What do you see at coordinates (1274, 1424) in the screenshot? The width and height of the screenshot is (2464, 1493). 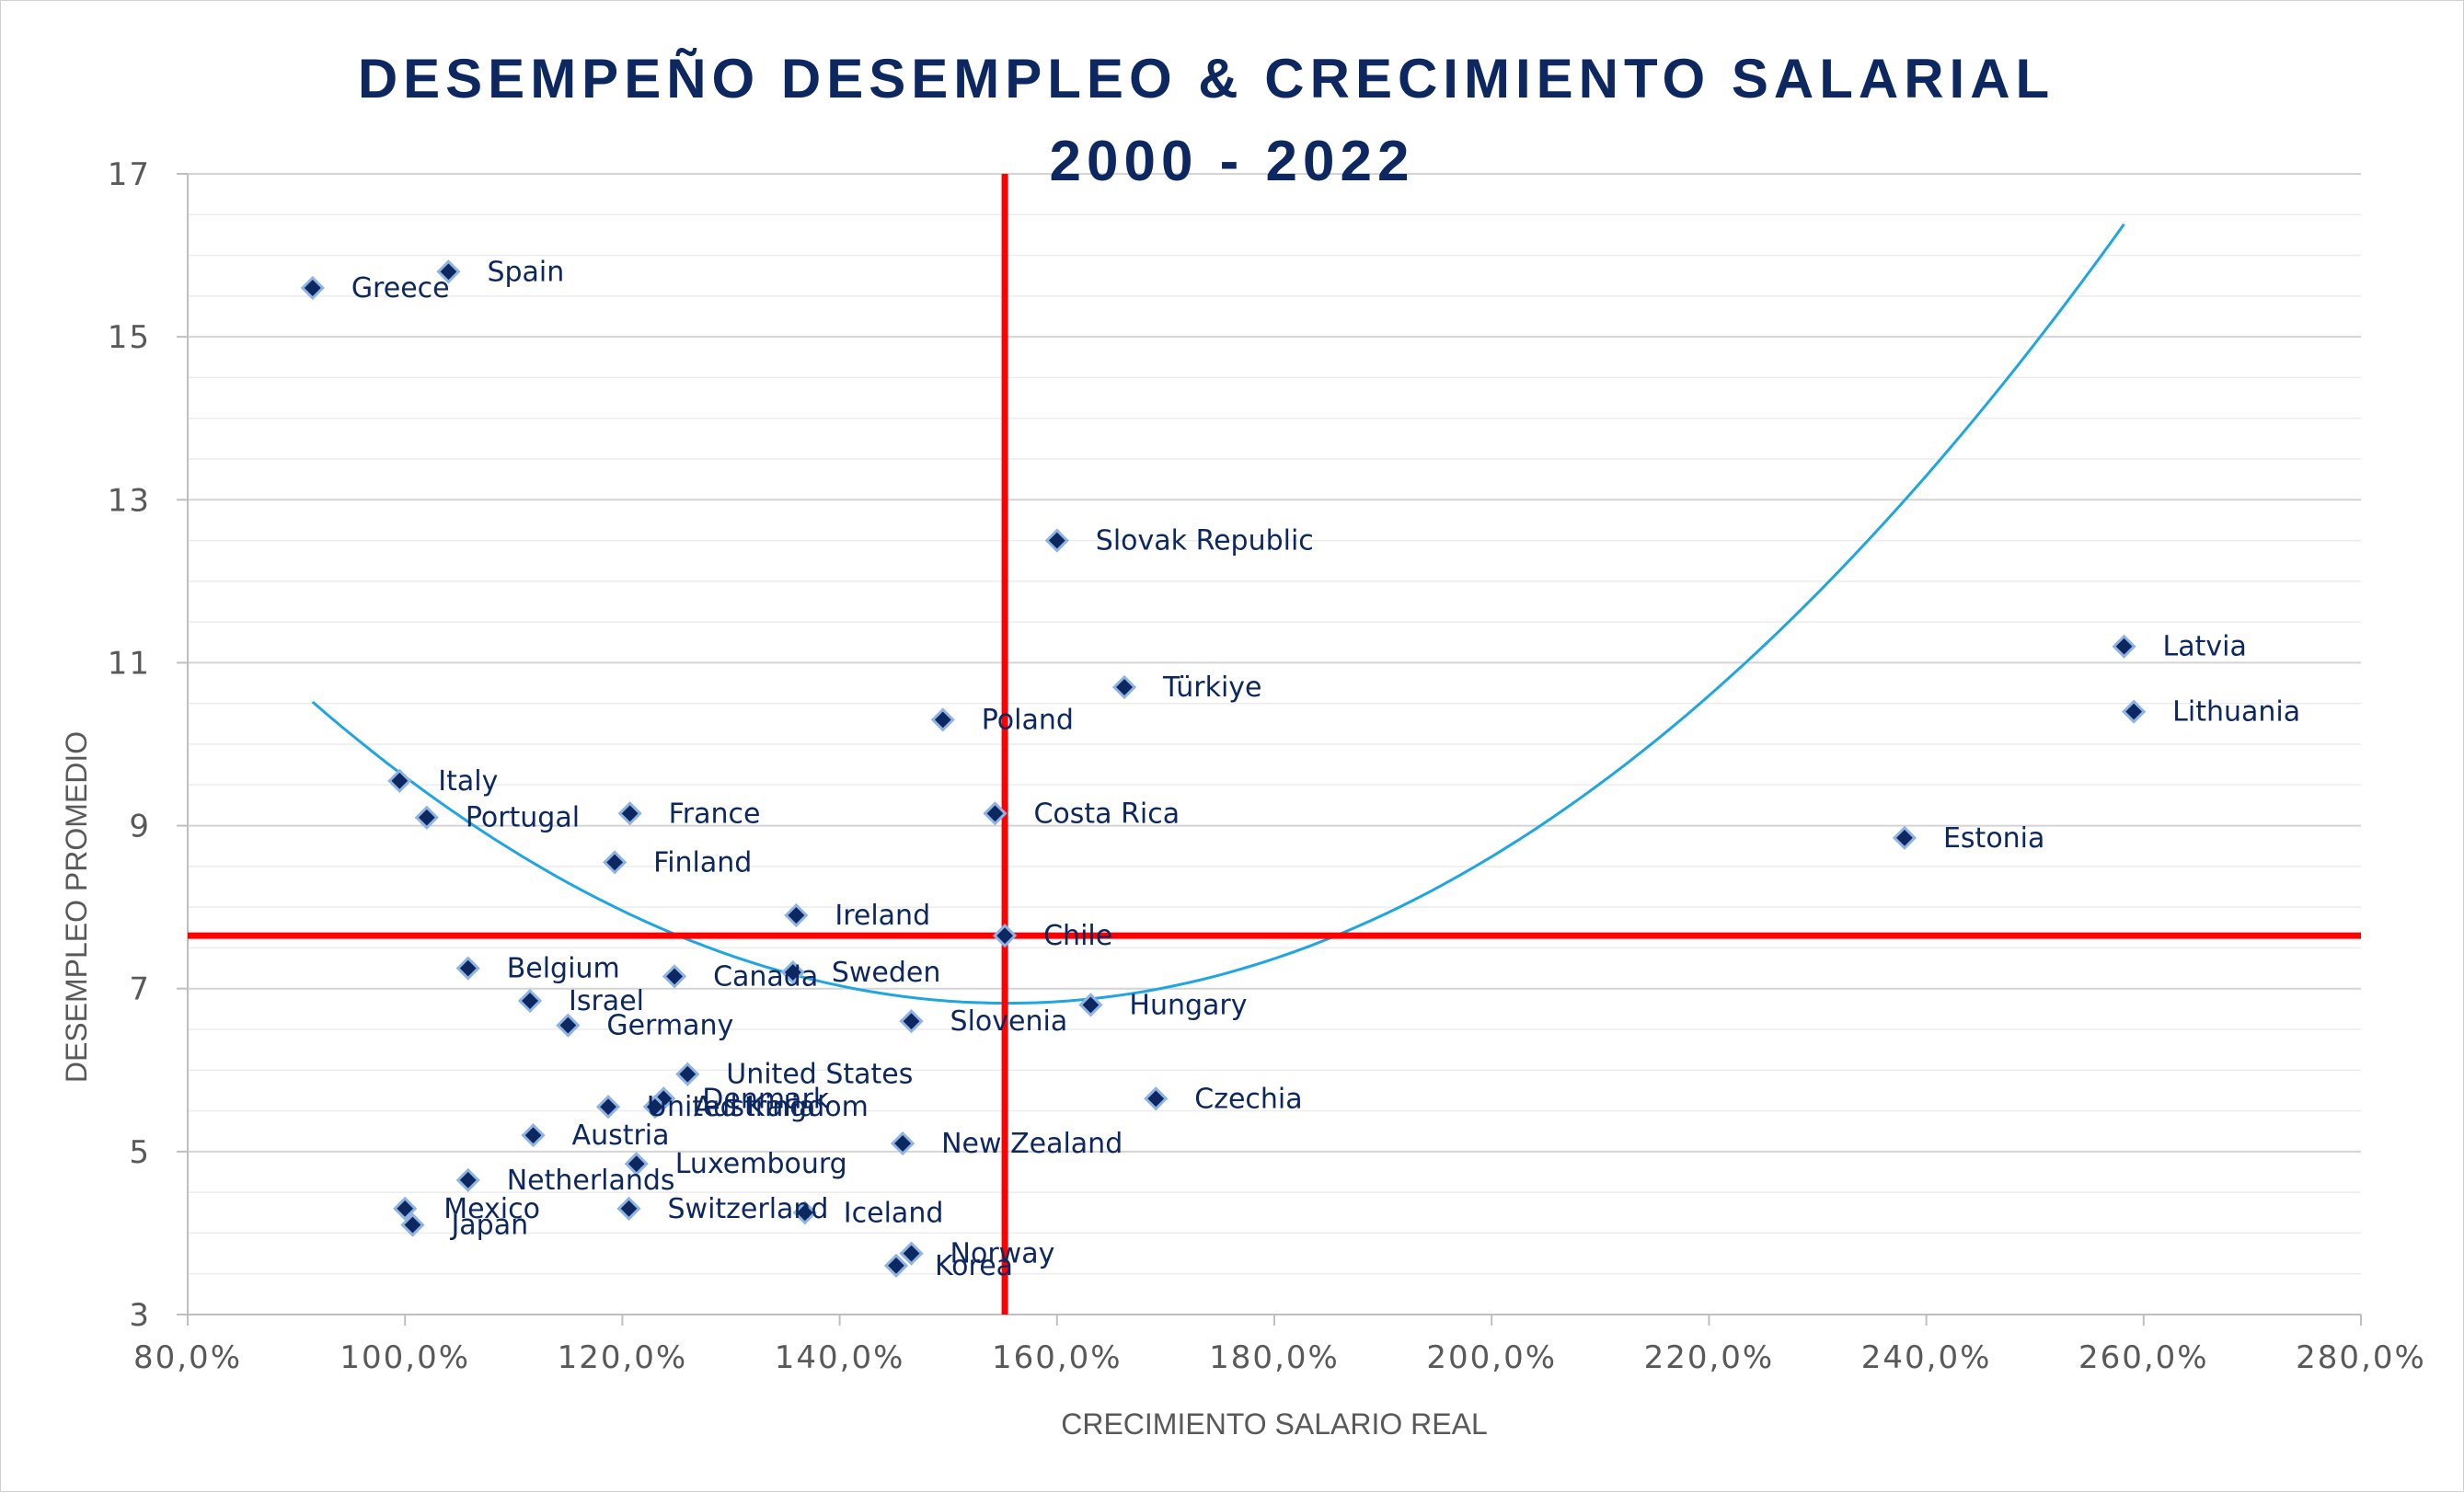 I see `x-axis-title: CRECIMIENTO SALARIO REAL` at bounding box center [1274, 1424].